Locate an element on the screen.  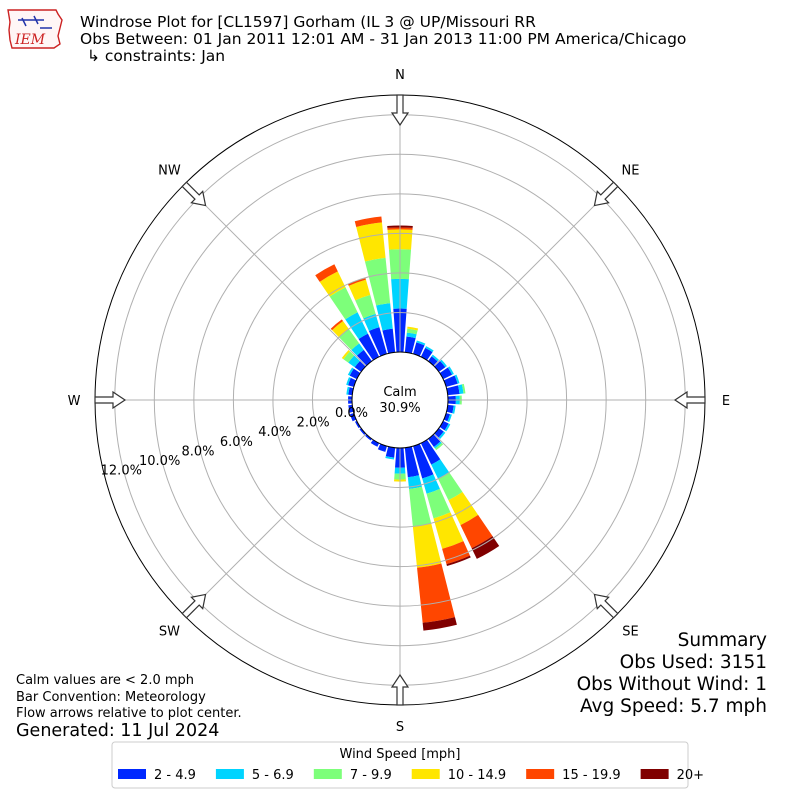
compass-label-N: N is located at coordinates (400, 75).